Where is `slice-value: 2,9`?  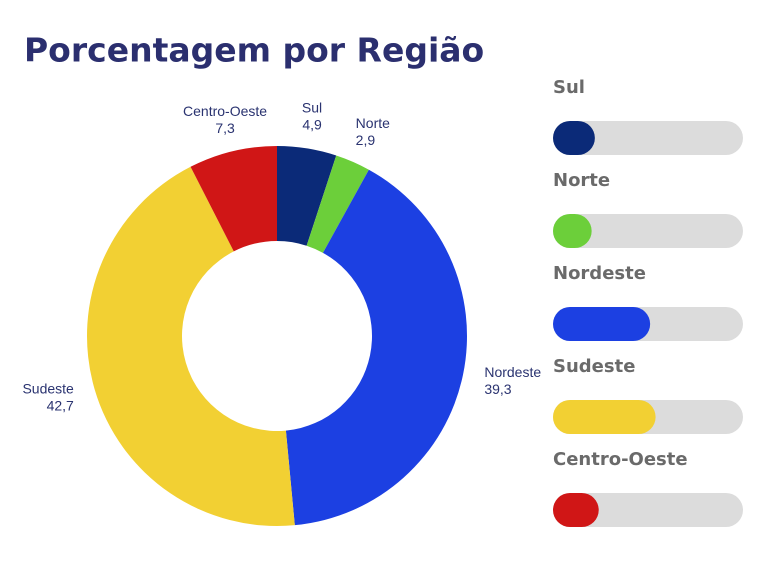 slice-value: 2,9 is located at coordinates (366, 140).